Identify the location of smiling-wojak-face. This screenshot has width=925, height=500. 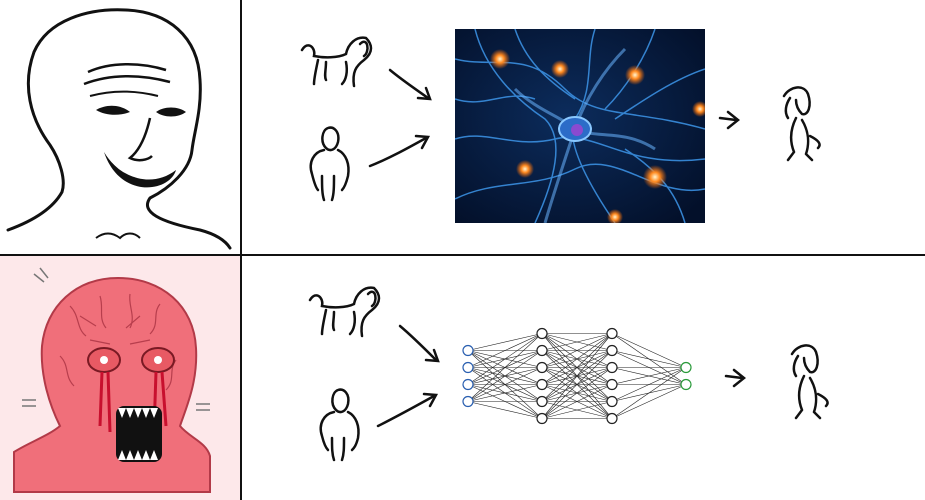
(120, 127).